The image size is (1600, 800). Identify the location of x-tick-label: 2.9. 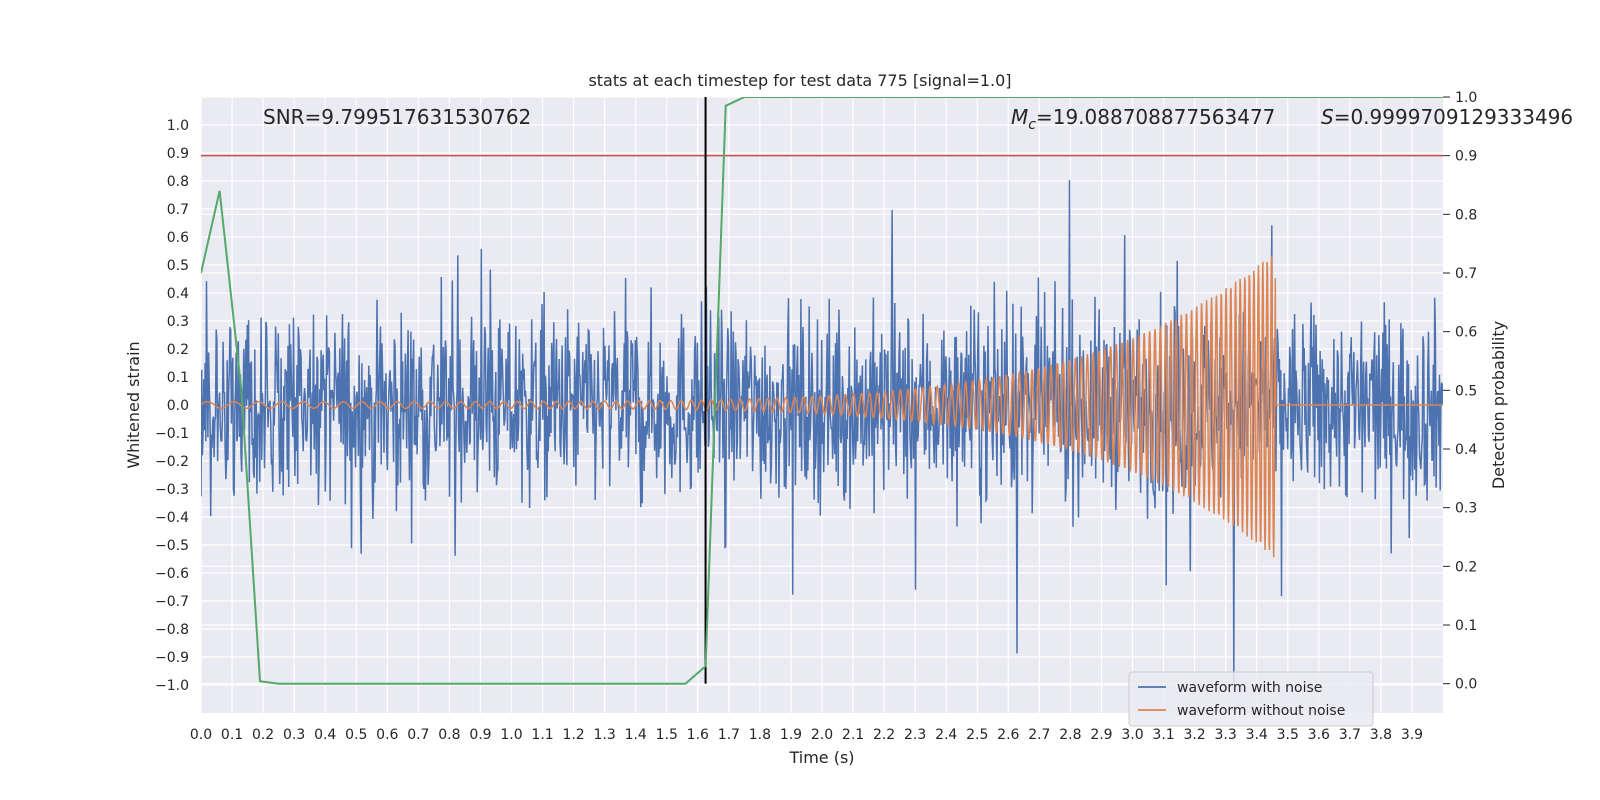
(1101, 735).